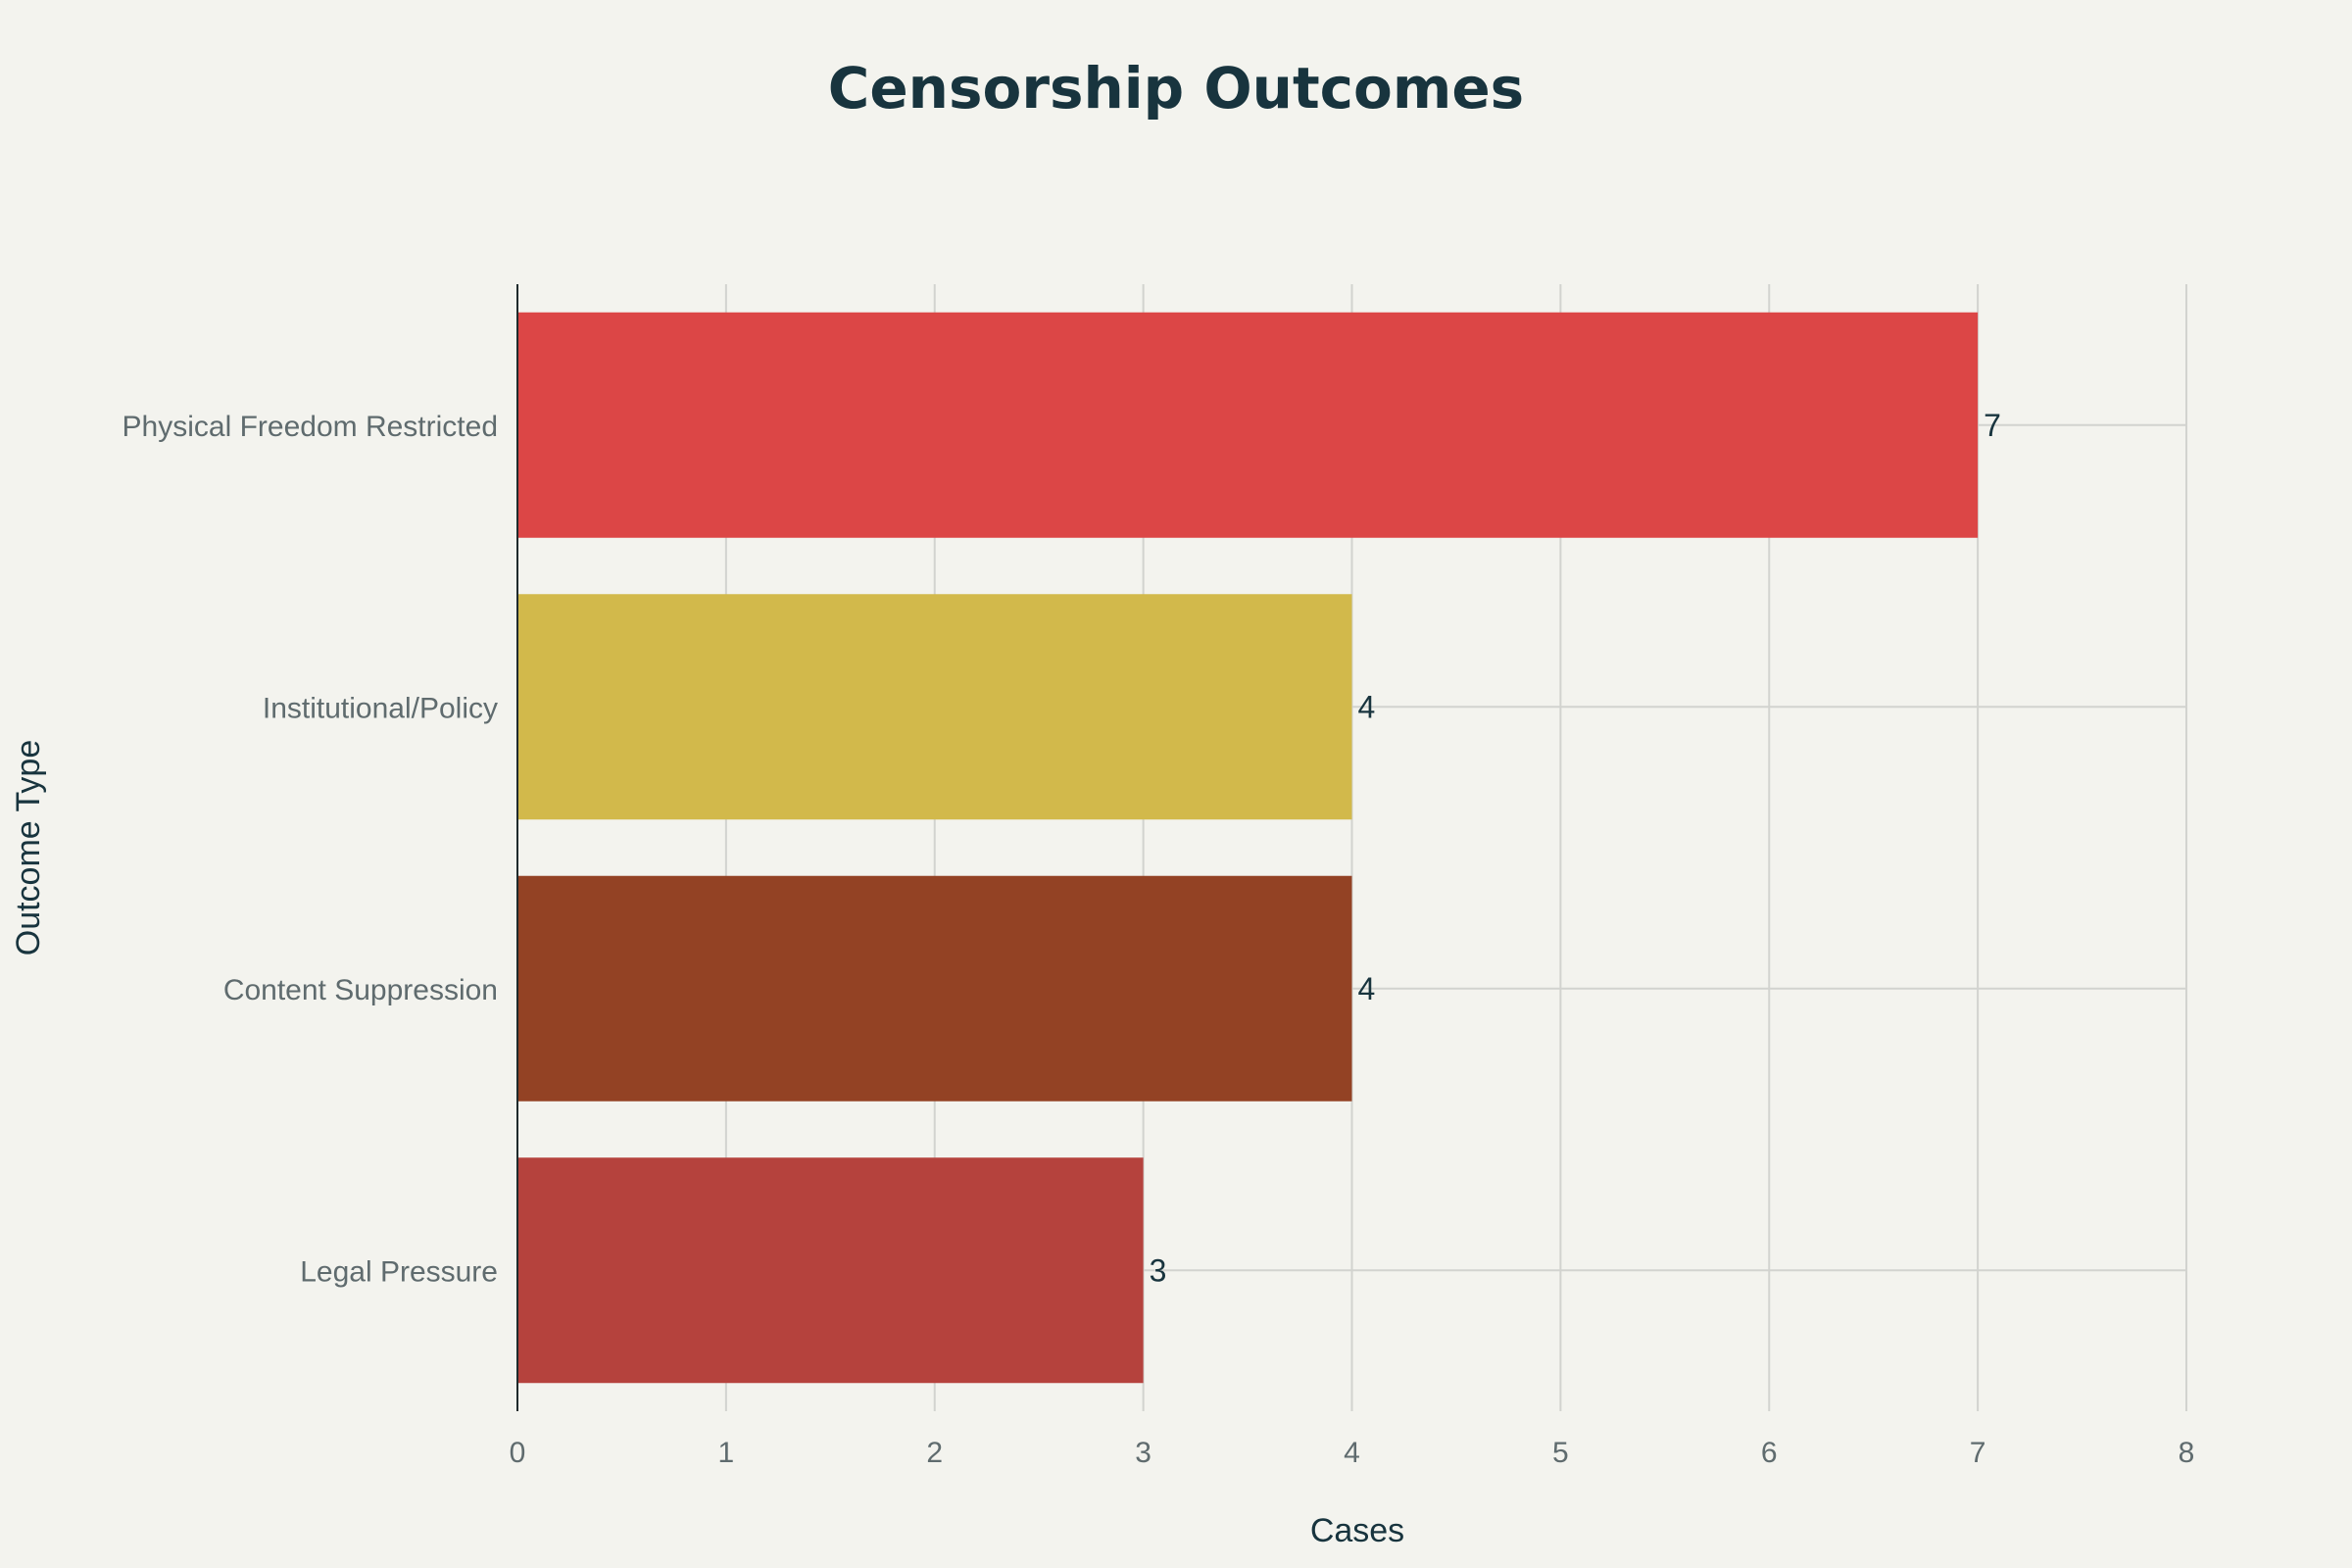  What do you see at coordinates (726, 1453) in the screenshot?
I see `x-tick-label: 1` at bounding box center [726, 1453].